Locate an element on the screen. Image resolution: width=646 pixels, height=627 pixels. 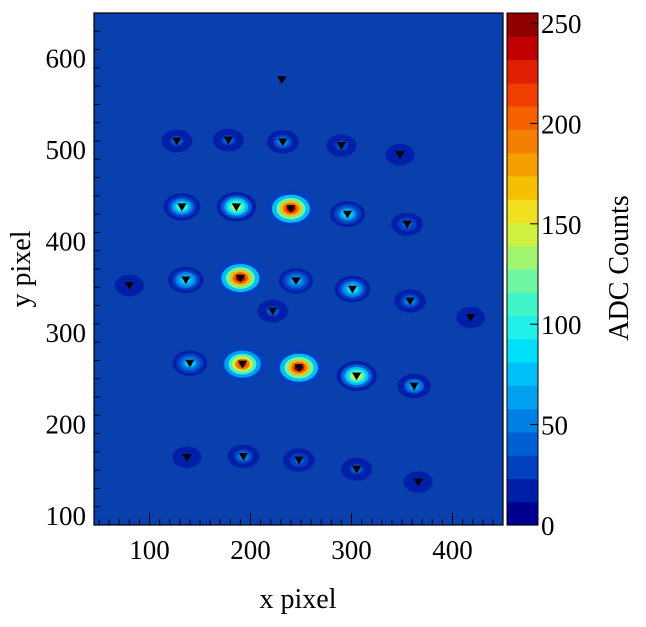
colorbar-frame is located at coordinates (522, 269).